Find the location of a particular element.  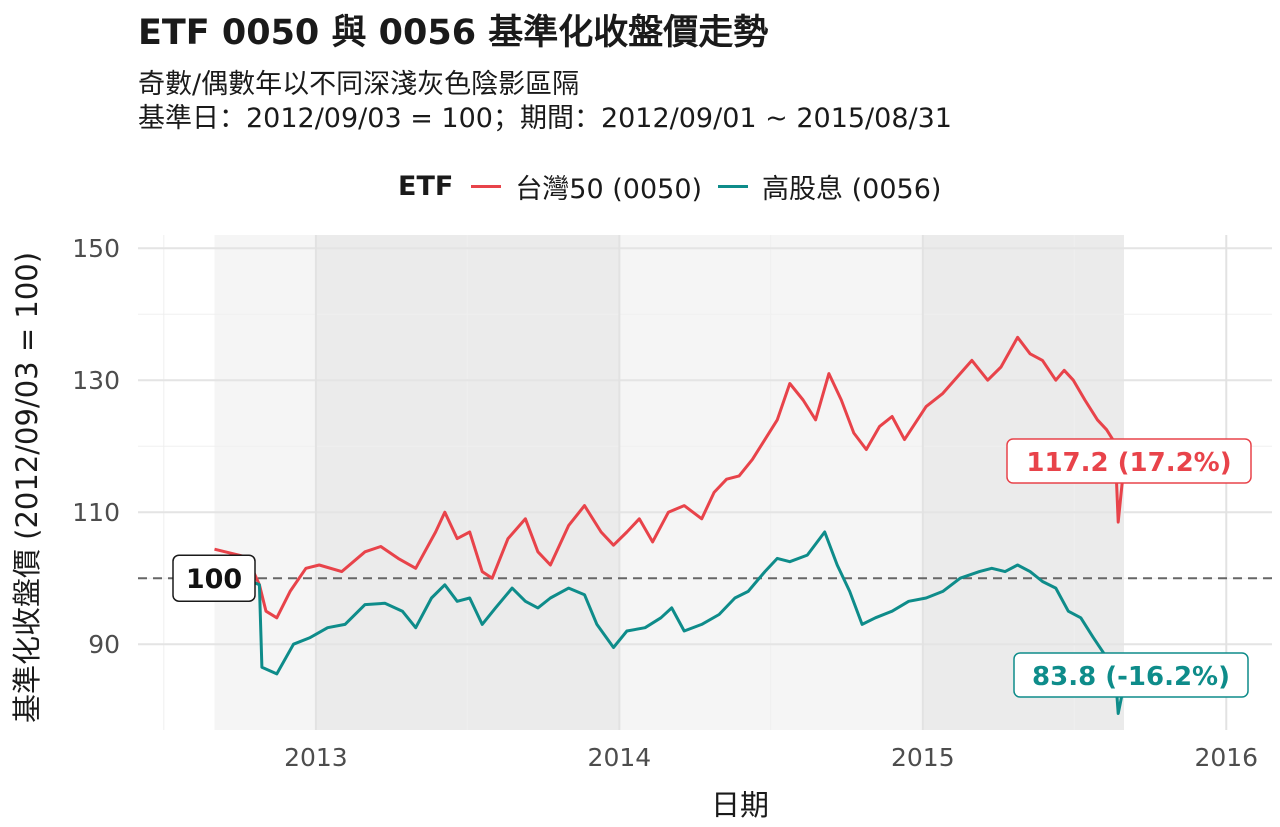

legend-item-0050: 台灣50 (0050) is located at coordinates (586, 186).